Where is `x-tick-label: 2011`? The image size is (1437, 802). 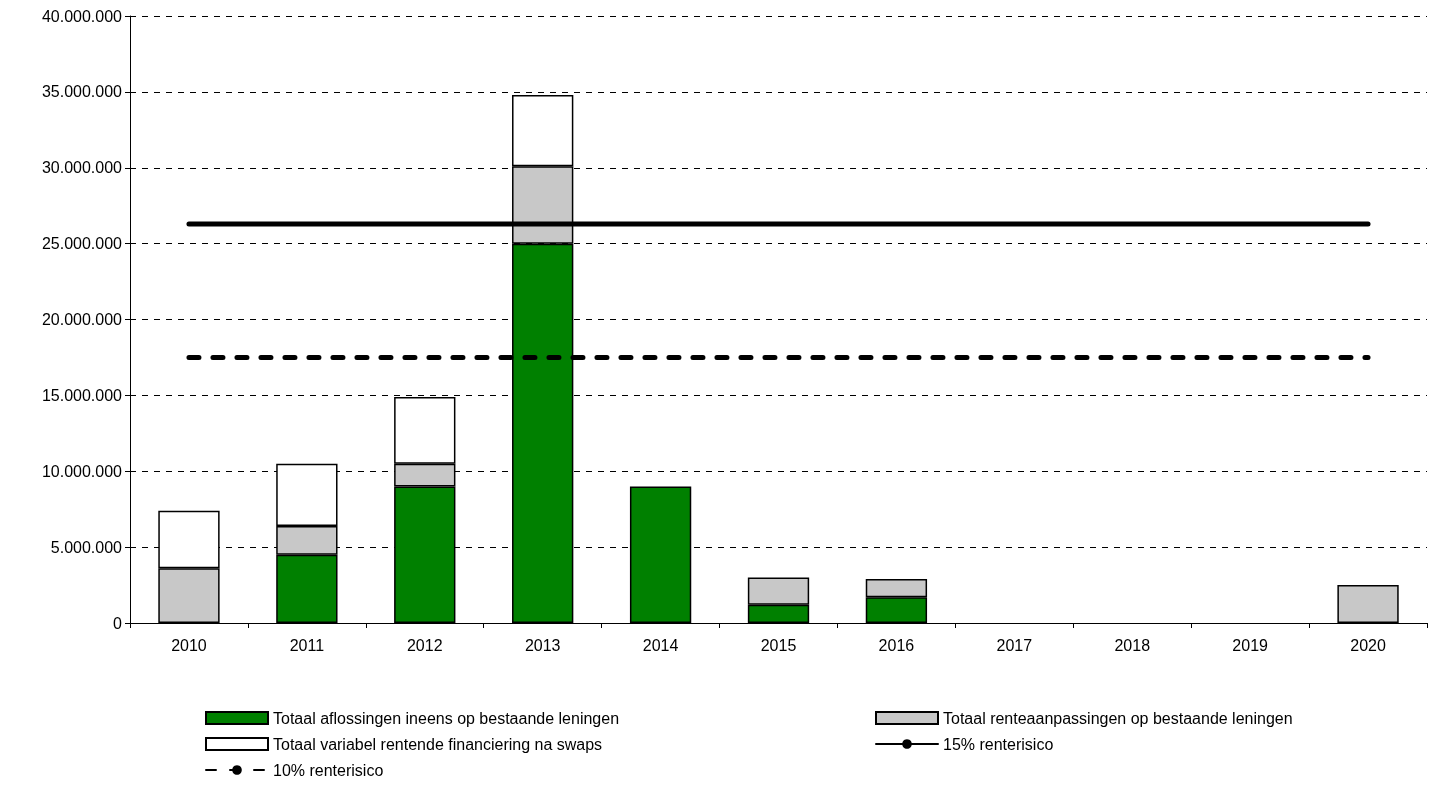
x-tick-label: 2011 is located at coordinates (307, 645).